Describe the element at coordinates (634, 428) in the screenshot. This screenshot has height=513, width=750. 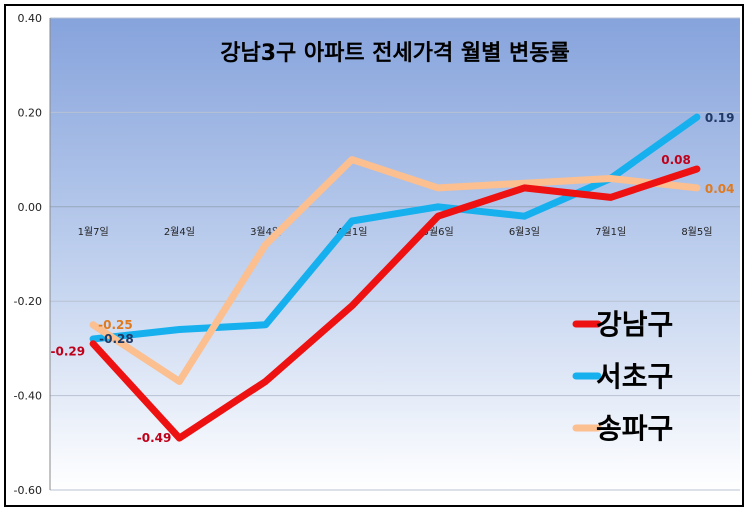
I see `legend-label: 송파구` at that location.